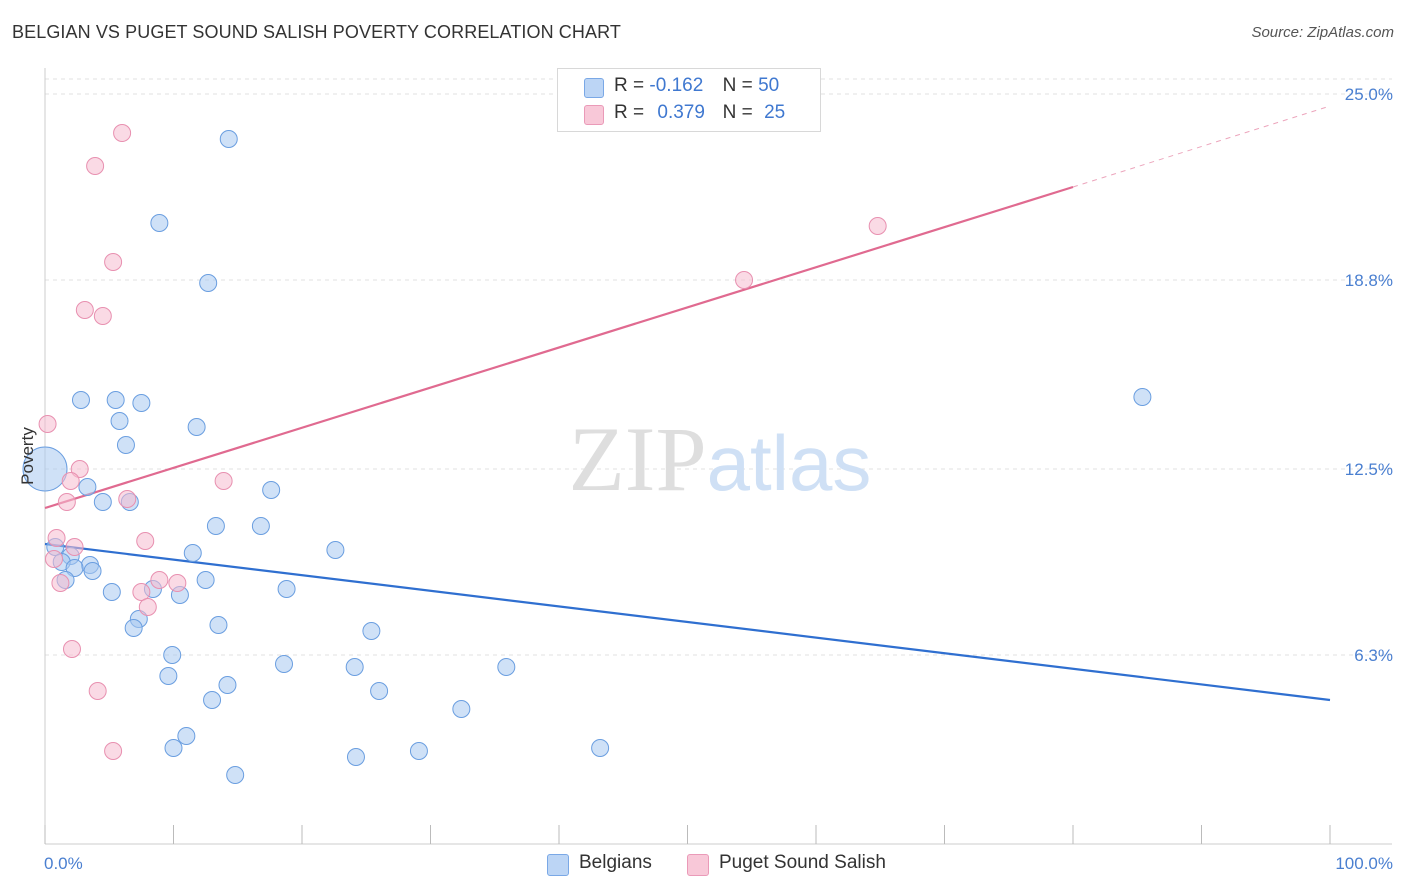  Describe the element at coordinates (769, 85) in the screenshot. I see `legend-n-value-belgians: 50` at that location.